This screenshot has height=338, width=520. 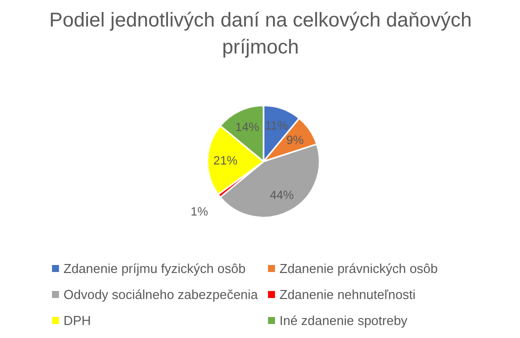 I want to click on data-label: 9%, so click(x=295, y=140).